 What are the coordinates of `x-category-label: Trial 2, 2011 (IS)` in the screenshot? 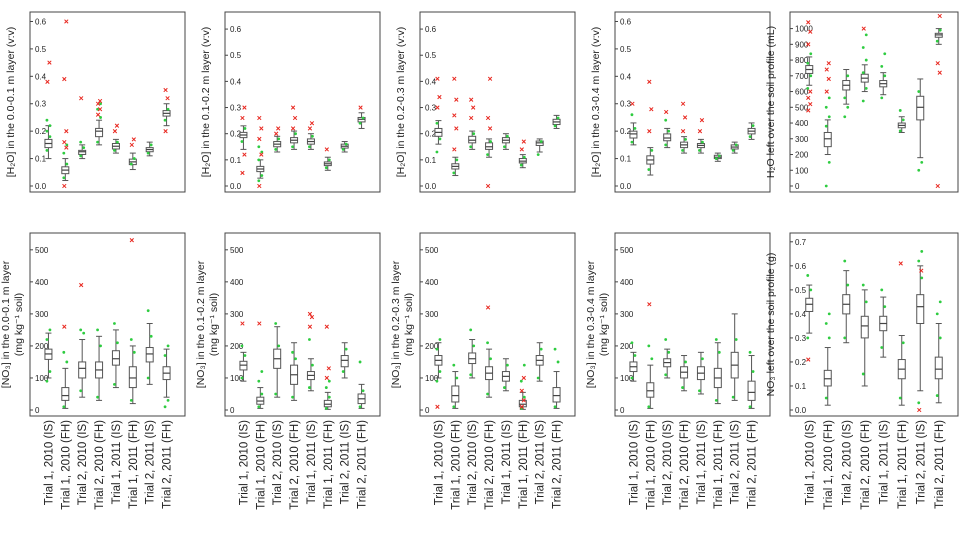 It's located at (736, 462).